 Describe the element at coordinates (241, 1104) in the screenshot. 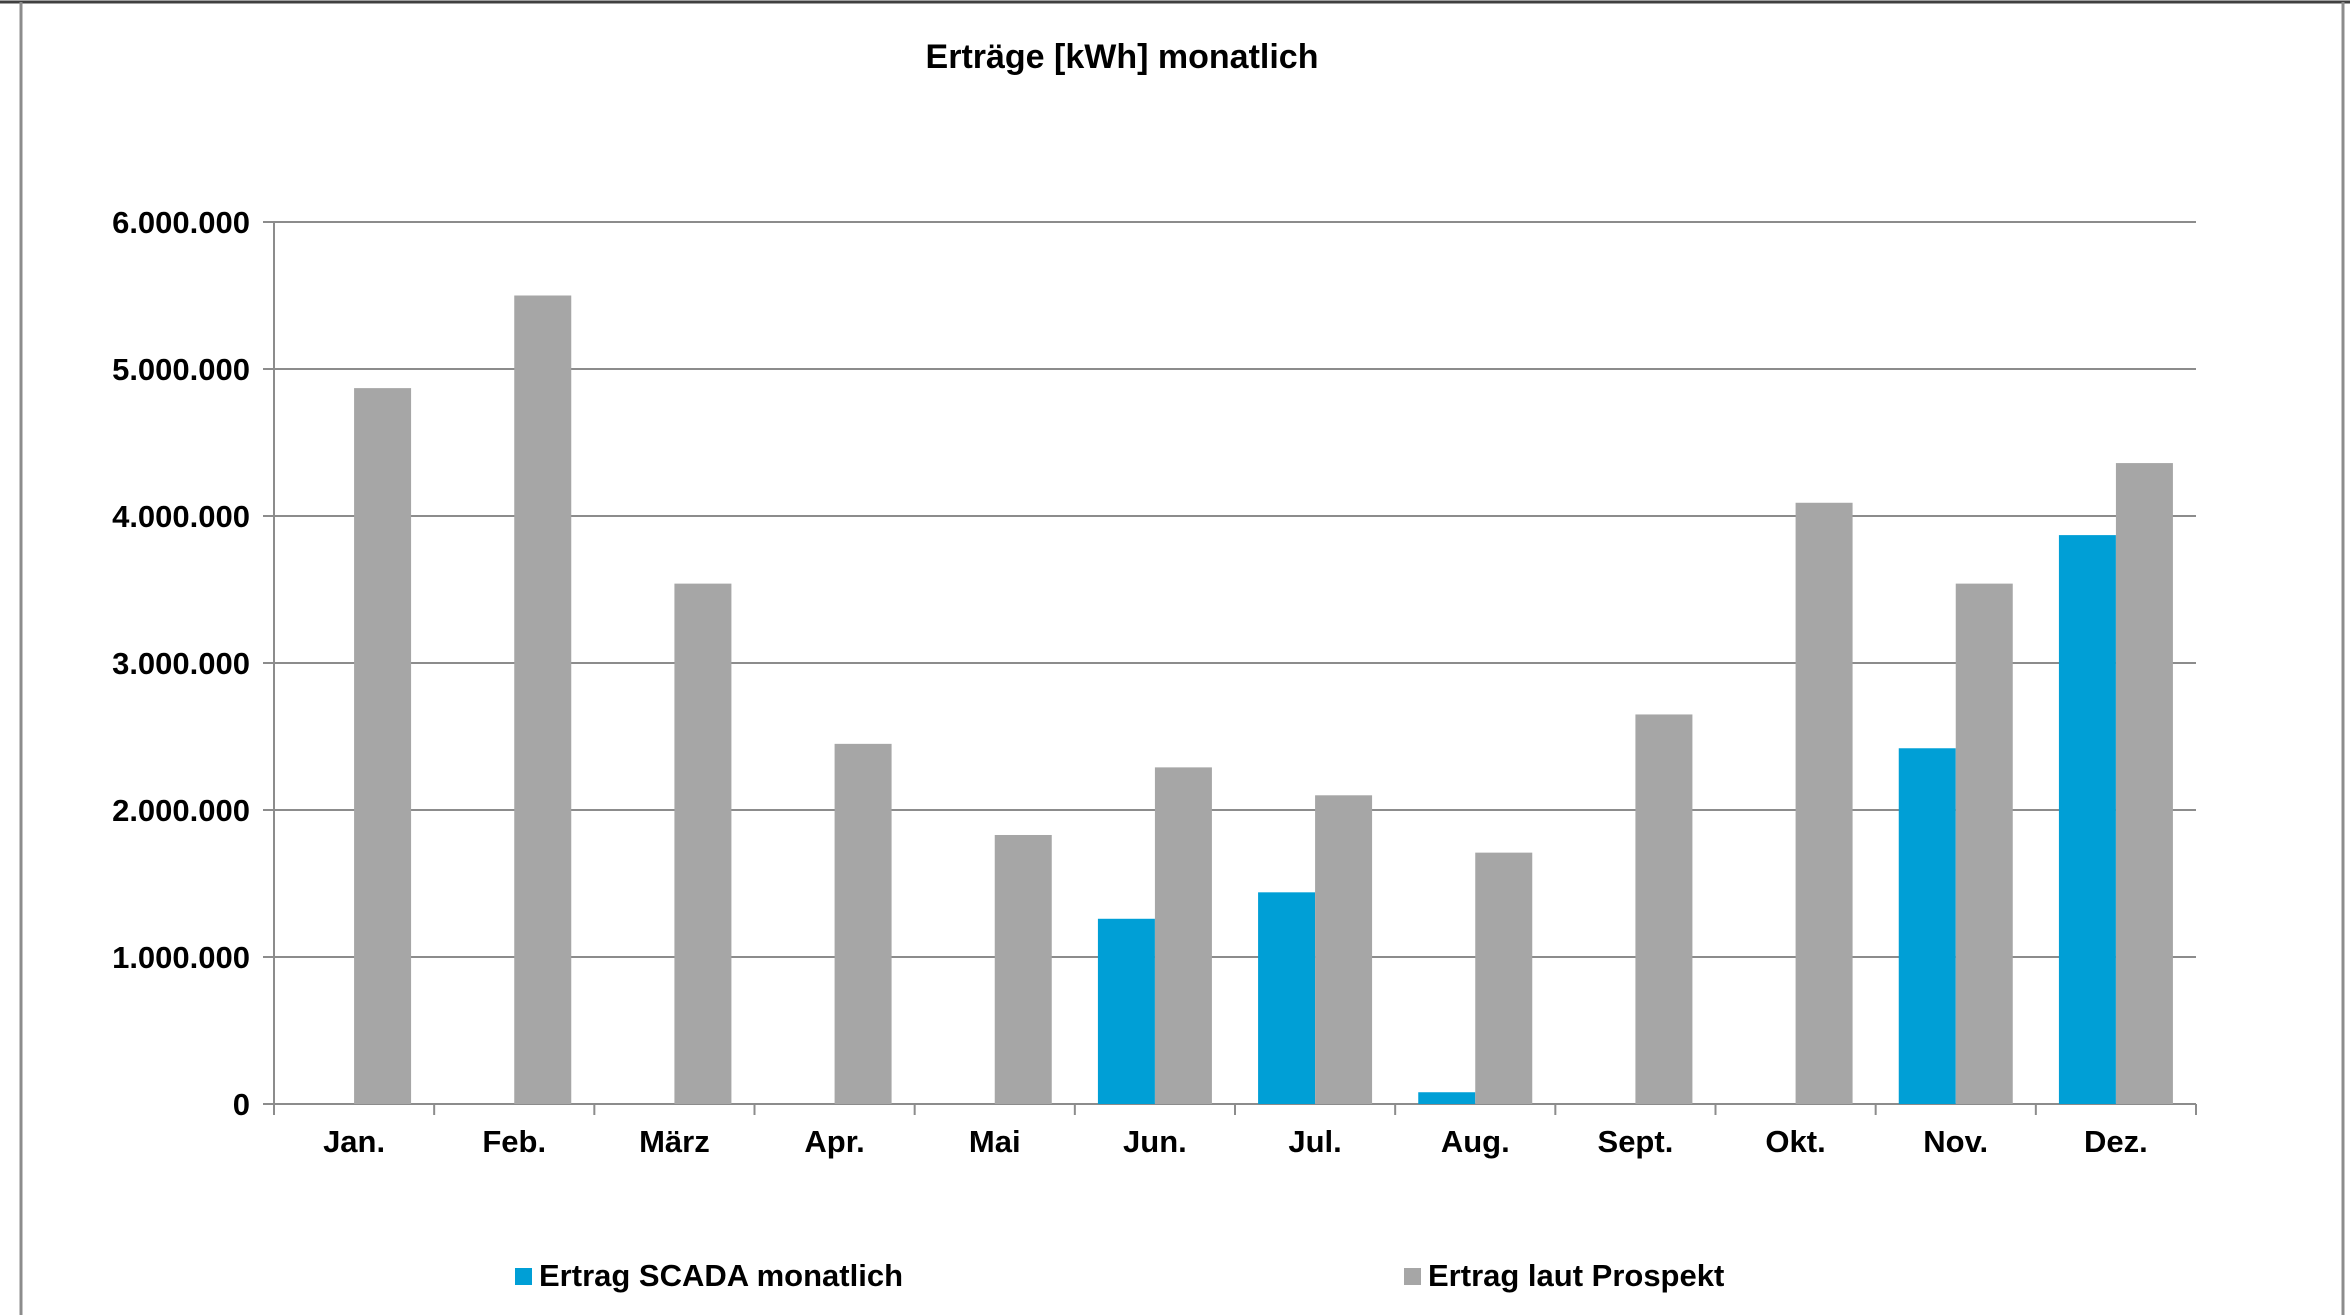

I see `y-tick-label: 0` at that location.